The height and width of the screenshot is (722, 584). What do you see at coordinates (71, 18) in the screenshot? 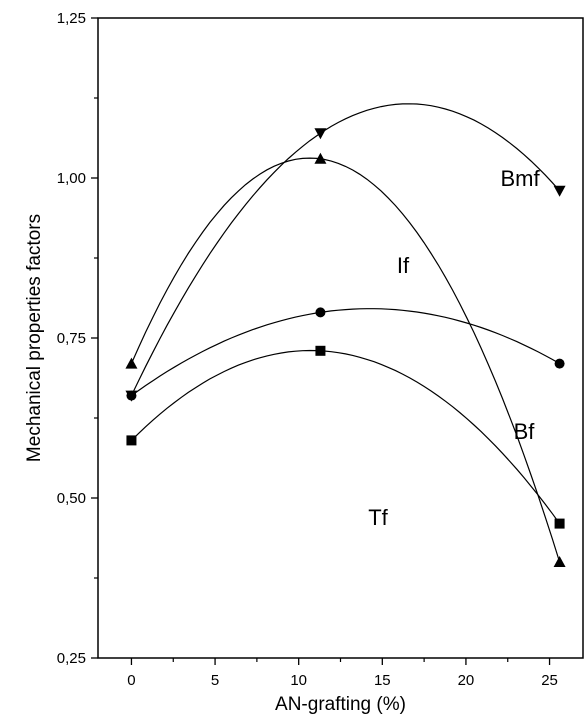
I see `y-tick-label: 1,25` at bounding box center [71, 18].